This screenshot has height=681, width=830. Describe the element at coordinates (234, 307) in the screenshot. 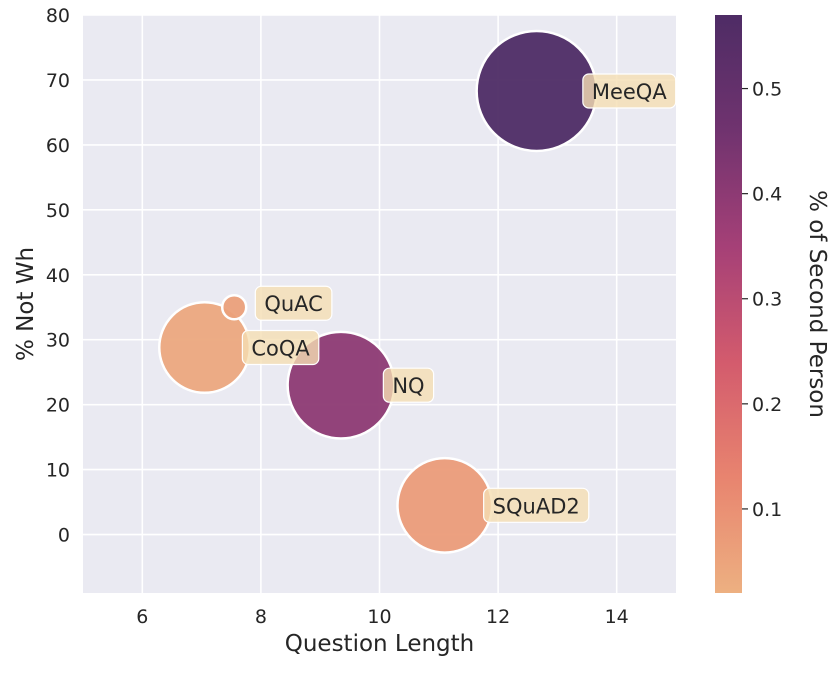

I see `point-quac` at that location.